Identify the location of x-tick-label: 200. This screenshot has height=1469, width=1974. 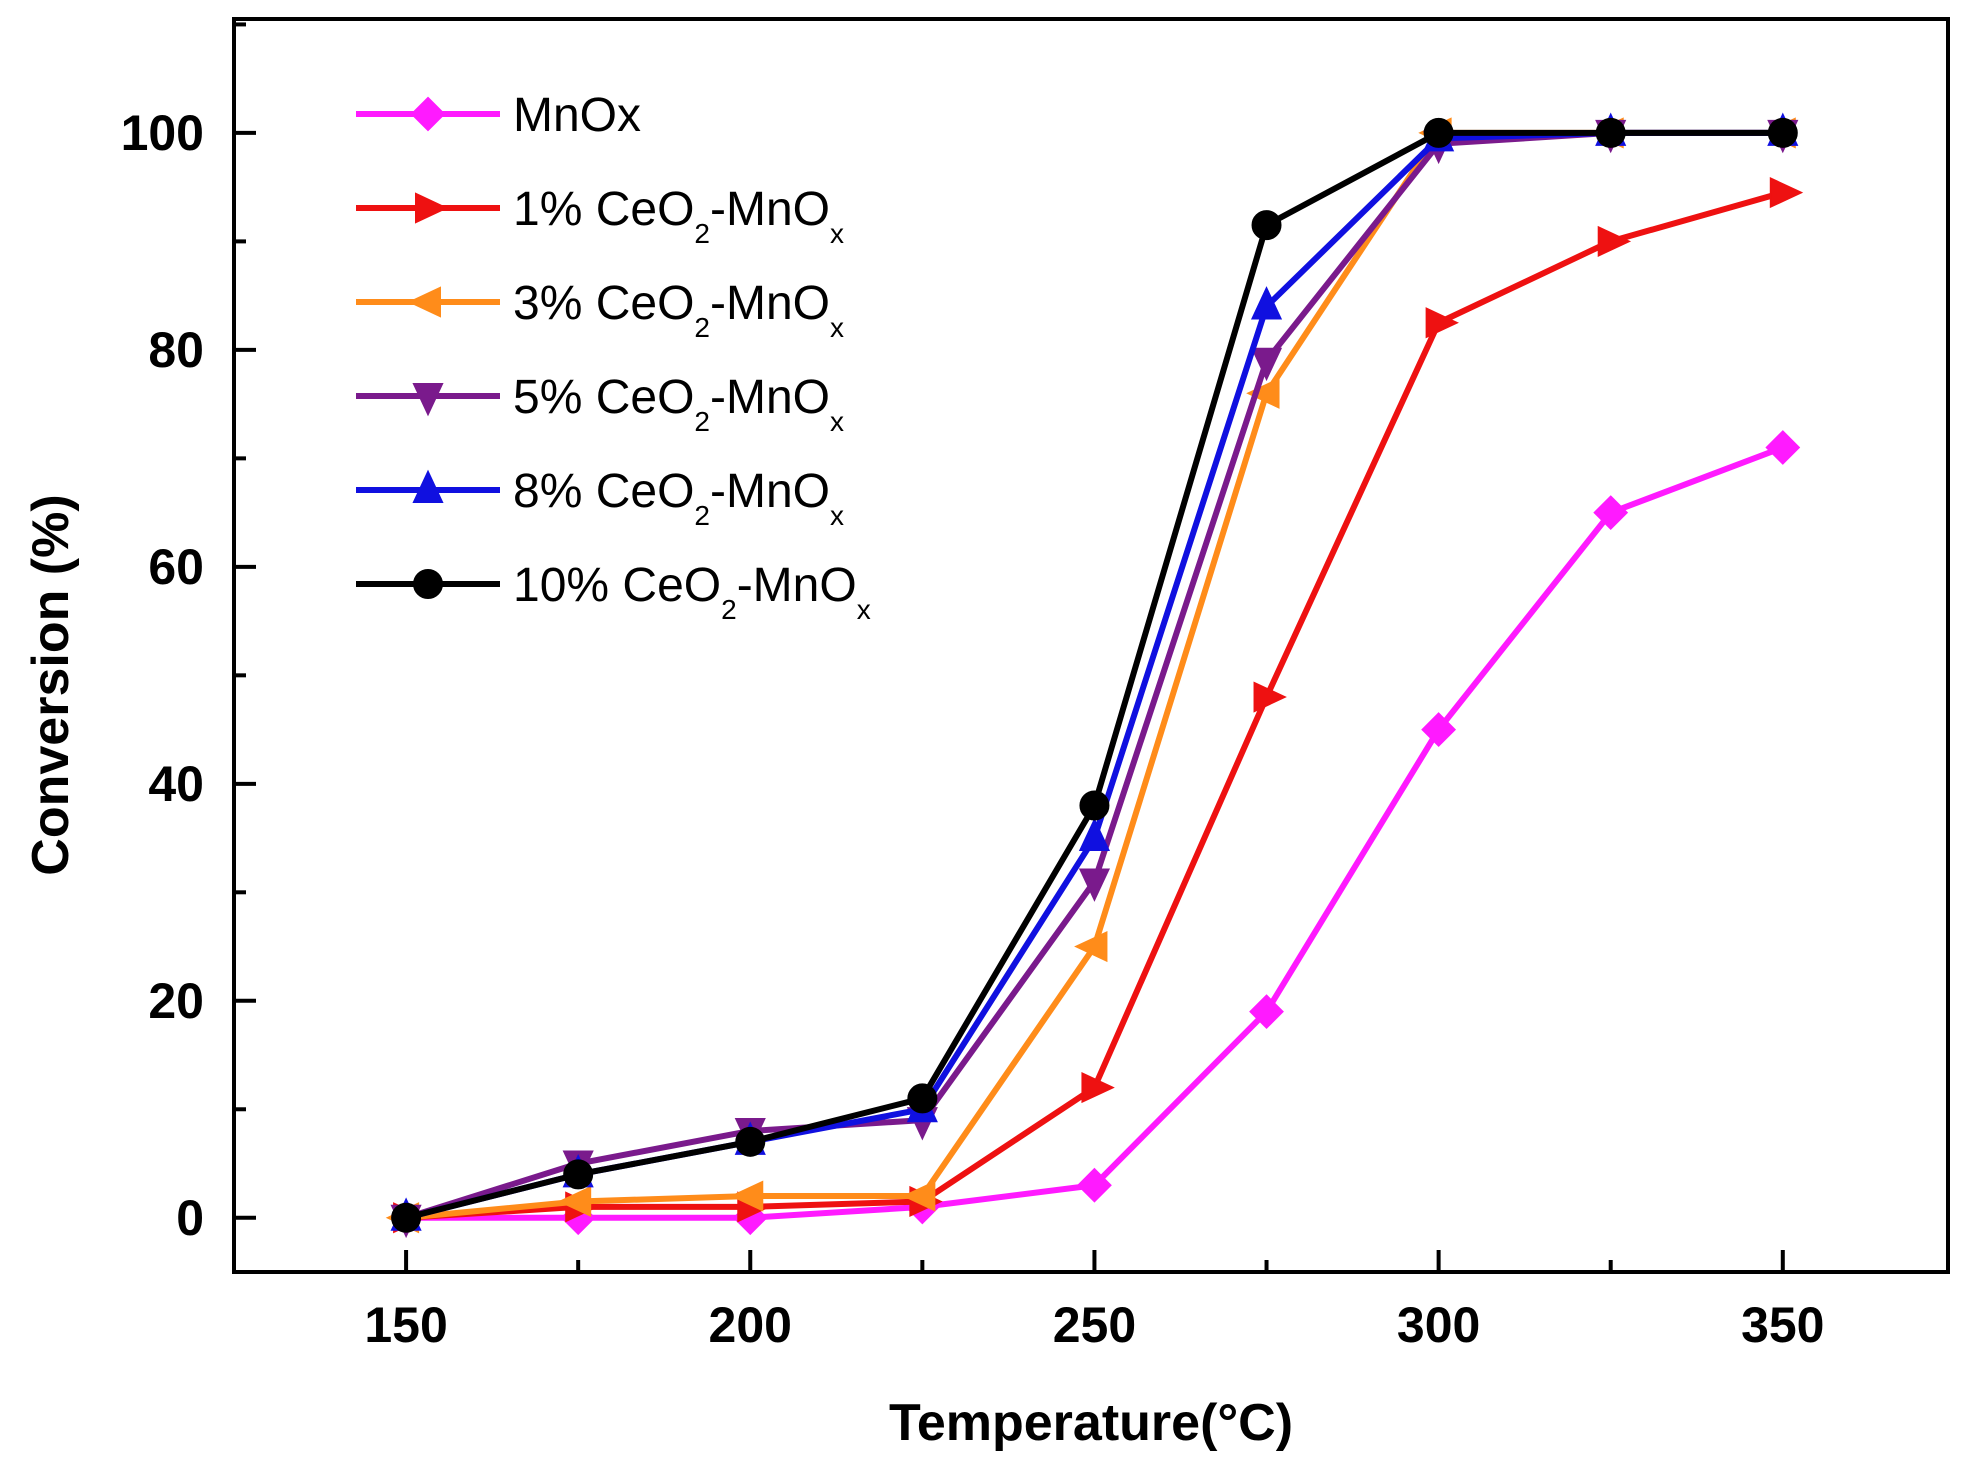
(750, 1325).